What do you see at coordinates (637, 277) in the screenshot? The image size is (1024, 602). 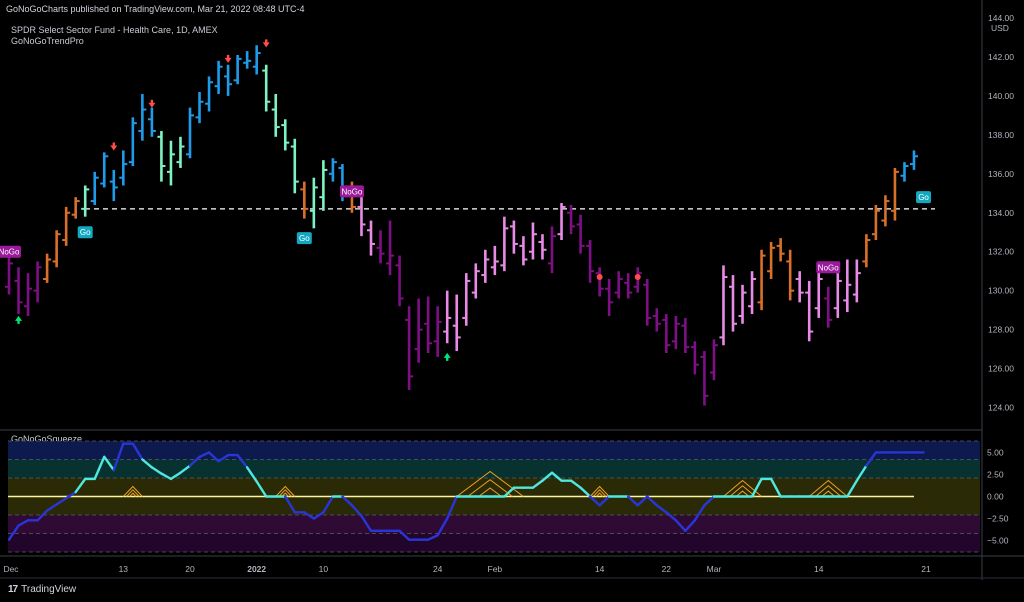 I see `reversal-dot-icon` at bounding box center [637, 277].